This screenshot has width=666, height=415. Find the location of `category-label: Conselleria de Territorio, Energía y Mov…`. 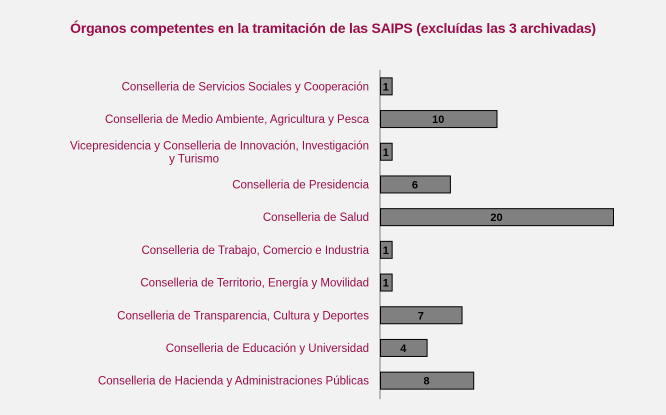

category-label: Conselleria de Territorio, Energía y Mov… is located at coordinates (254, 284).